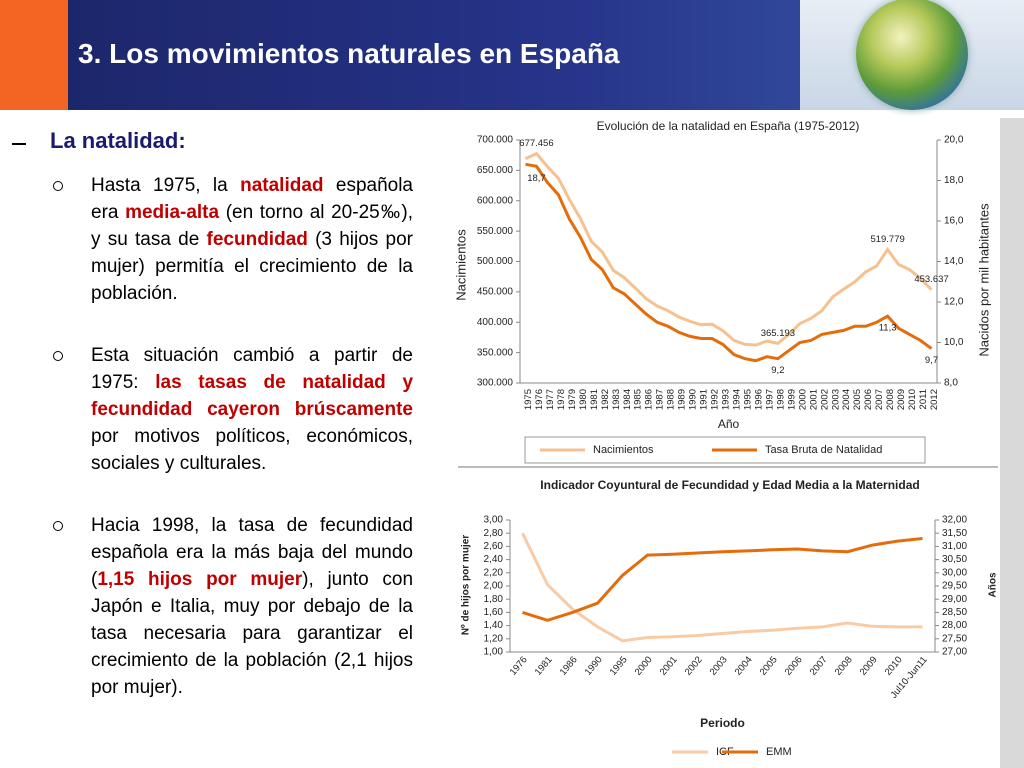  What do you see at coordinates (725, 450) in the screenshot?
I see `legend-box` at bounding box center [725, 450].